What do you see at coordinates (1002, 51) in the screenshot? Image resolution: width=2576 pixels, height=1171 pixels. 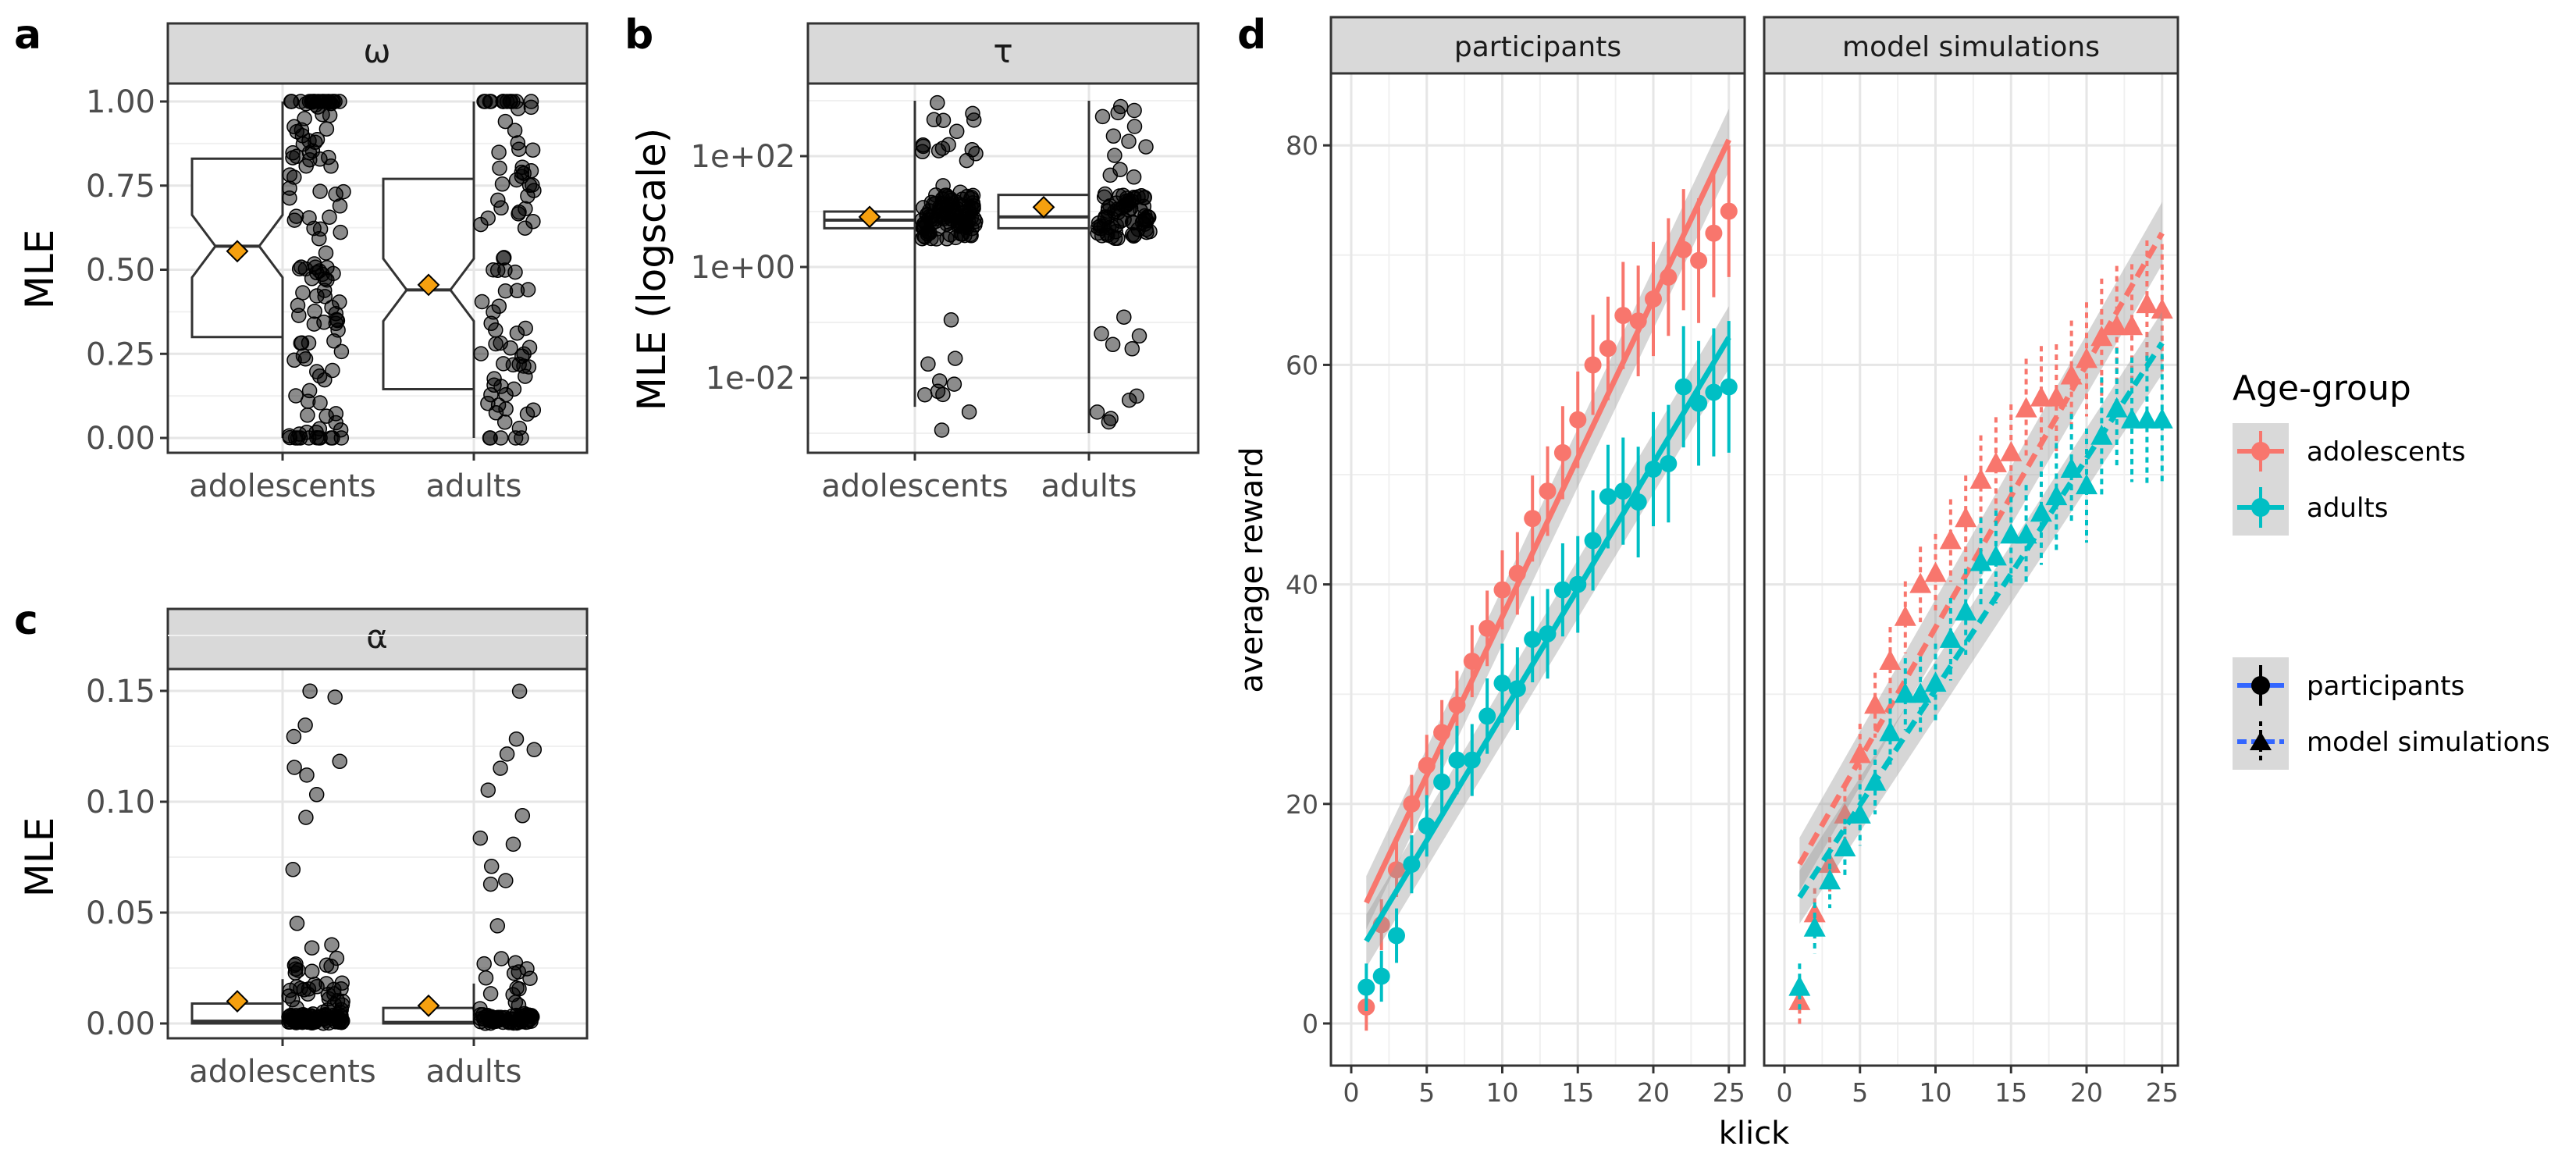 I see `strip-b-label: τ` at bounding box center [1002, 51].